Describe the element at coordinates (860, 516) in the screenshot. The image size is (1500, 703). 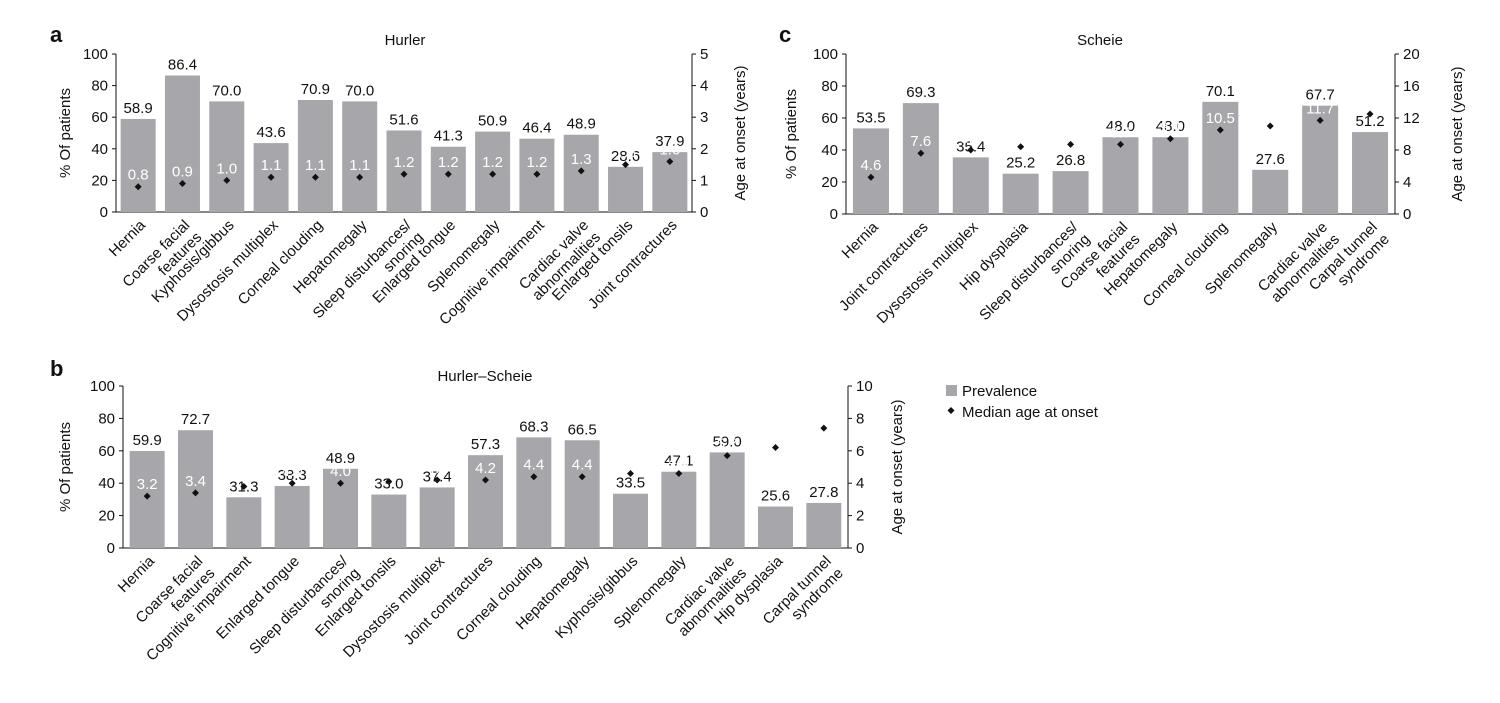
I see `y2-tick-label: 2` at that location.